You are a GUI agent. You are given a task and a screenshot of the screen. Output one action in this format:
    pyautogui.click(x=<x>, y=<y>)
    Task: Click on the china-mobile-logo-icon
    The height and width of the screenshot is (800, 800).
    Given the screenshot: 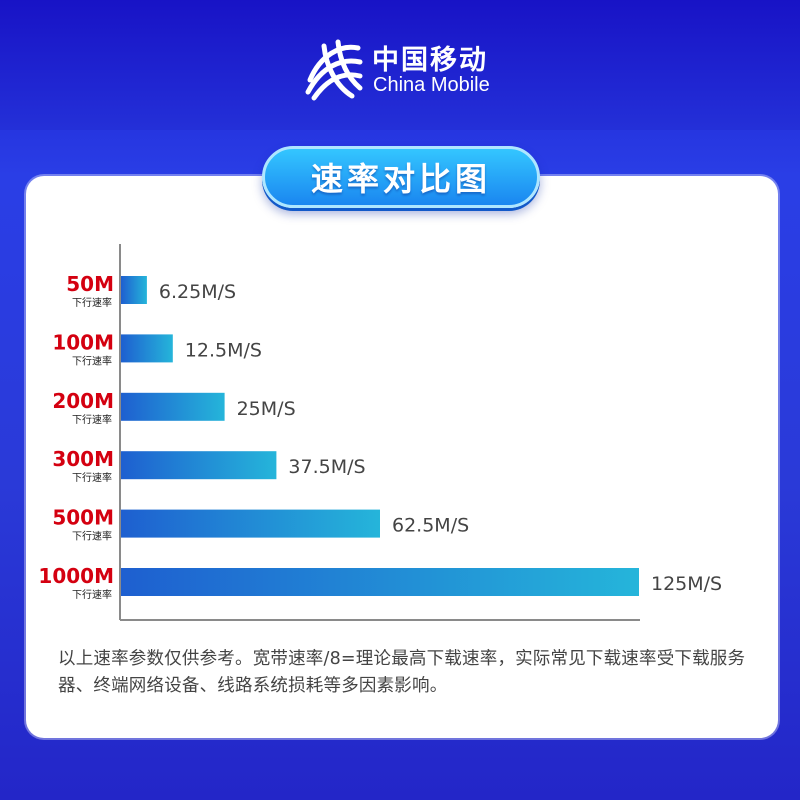 What is the action you would take?
    pyautogui.click(x=334, y=70)
    